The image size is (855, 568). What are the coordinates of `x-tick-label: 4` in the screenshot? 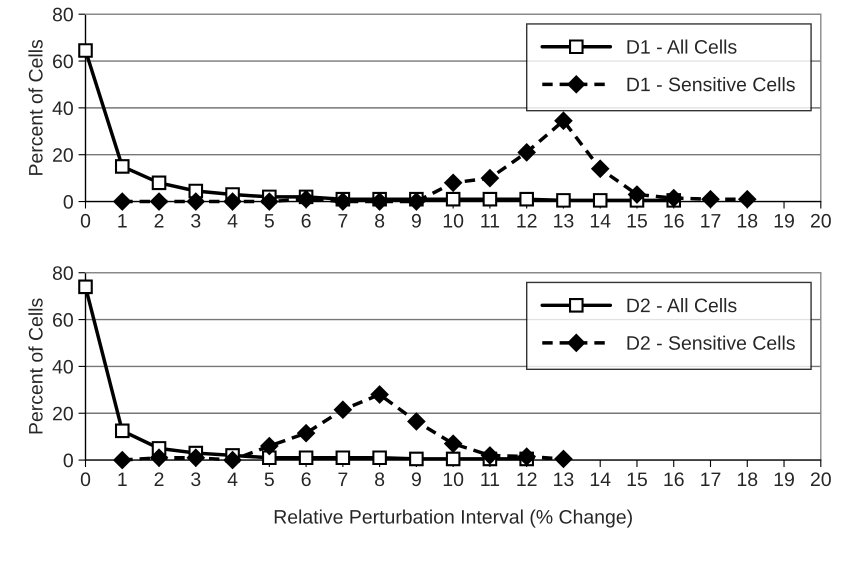 It's located at (233, 479).